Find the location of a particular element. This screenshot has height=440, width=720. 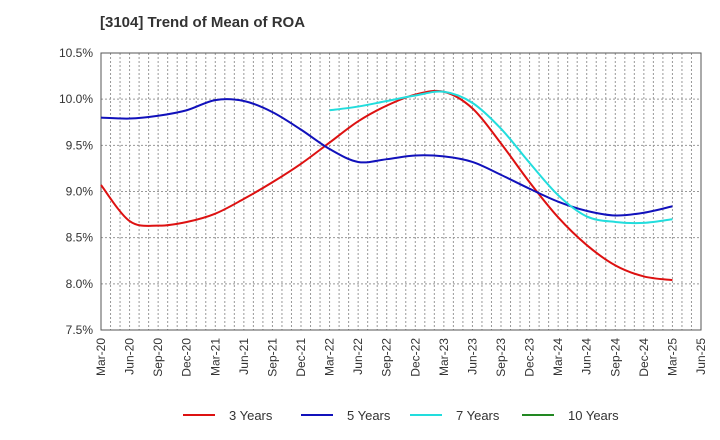

x-tick-label: Sep-21 is located at coordinates (272, 357).